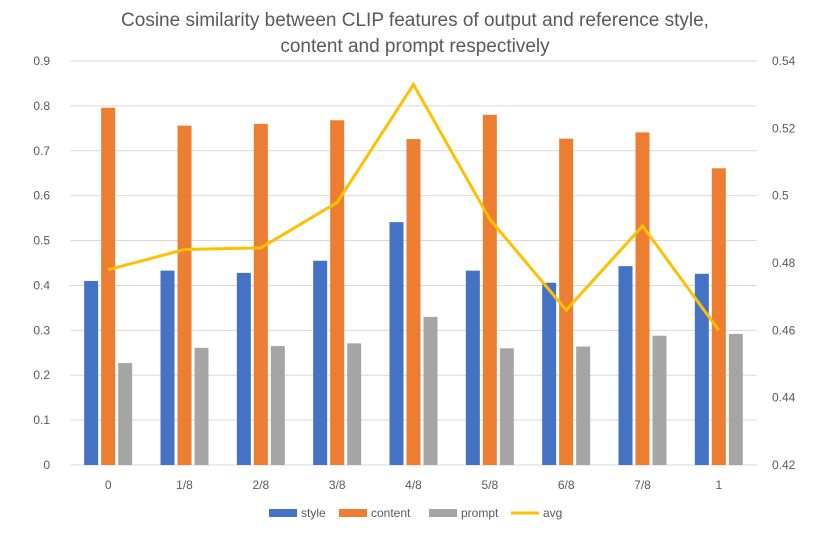 The height and width of the screenshot is (541, 830). What do you see at coordinates (489, 485) in the screenshot?
I see `x-axis-tick-label: 5/8` at bounding box center [489, 485].